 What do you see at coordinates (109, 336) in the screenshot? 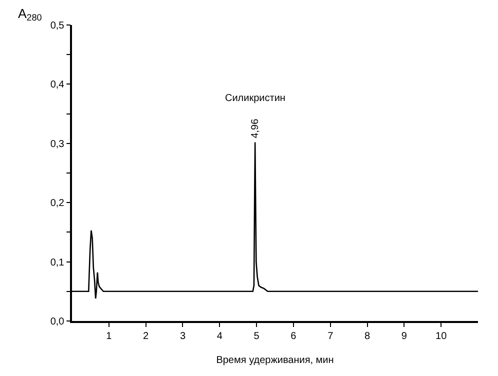
I see `x-tick-label: 1` at bounding box center [109, 336].